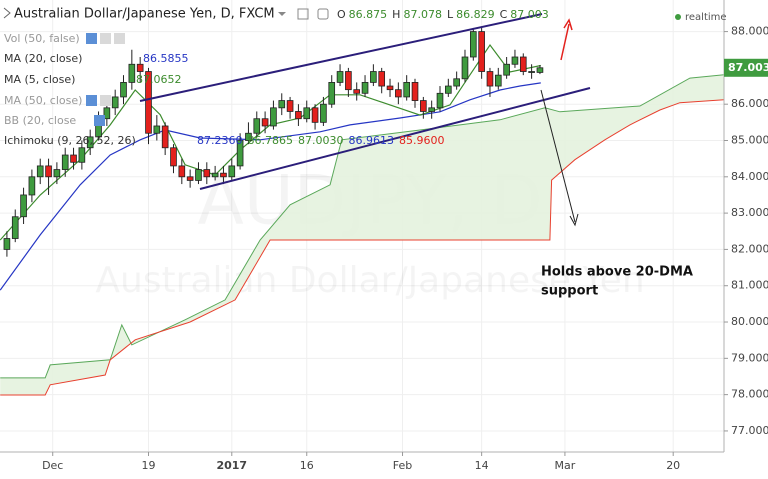 The image size is (768, 479). What do you see at coordinates (617, 272) in the screenshot?
I see `annotation: Holds above 20-DMA` at bounding box center [617, 272].